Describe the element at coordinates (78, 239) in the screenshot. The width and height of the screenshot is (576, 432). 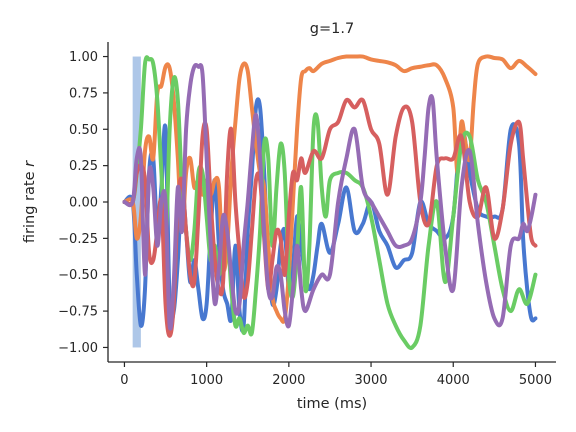
I see `y-tick-label: −0.25` at that location.